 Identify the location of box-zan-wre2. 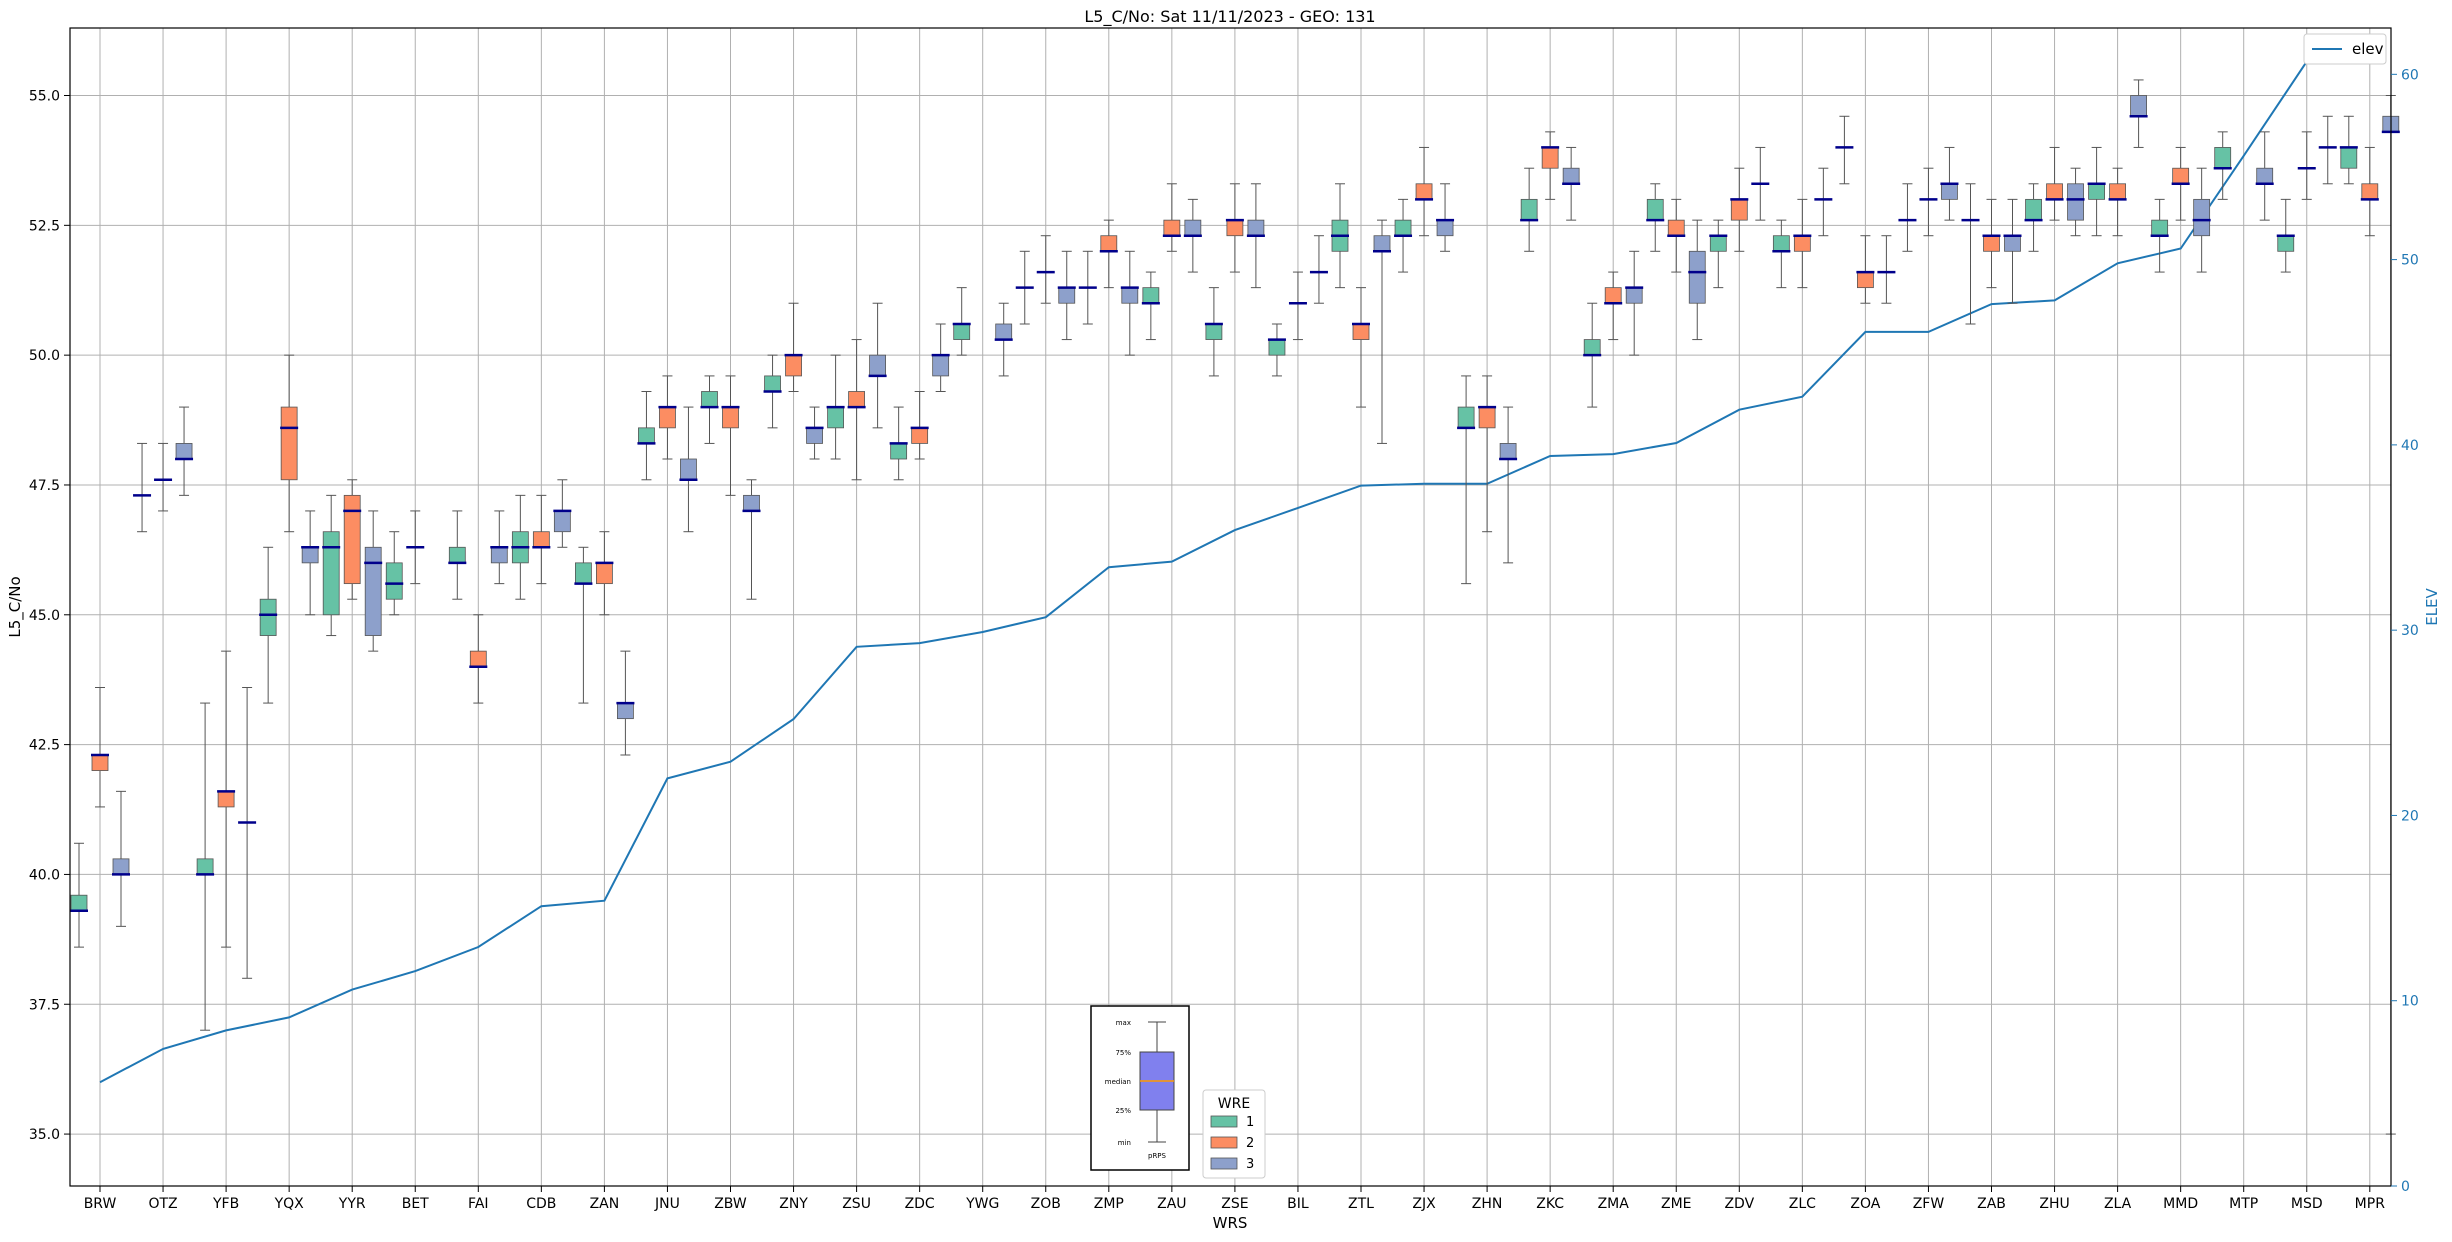
(604, 573).